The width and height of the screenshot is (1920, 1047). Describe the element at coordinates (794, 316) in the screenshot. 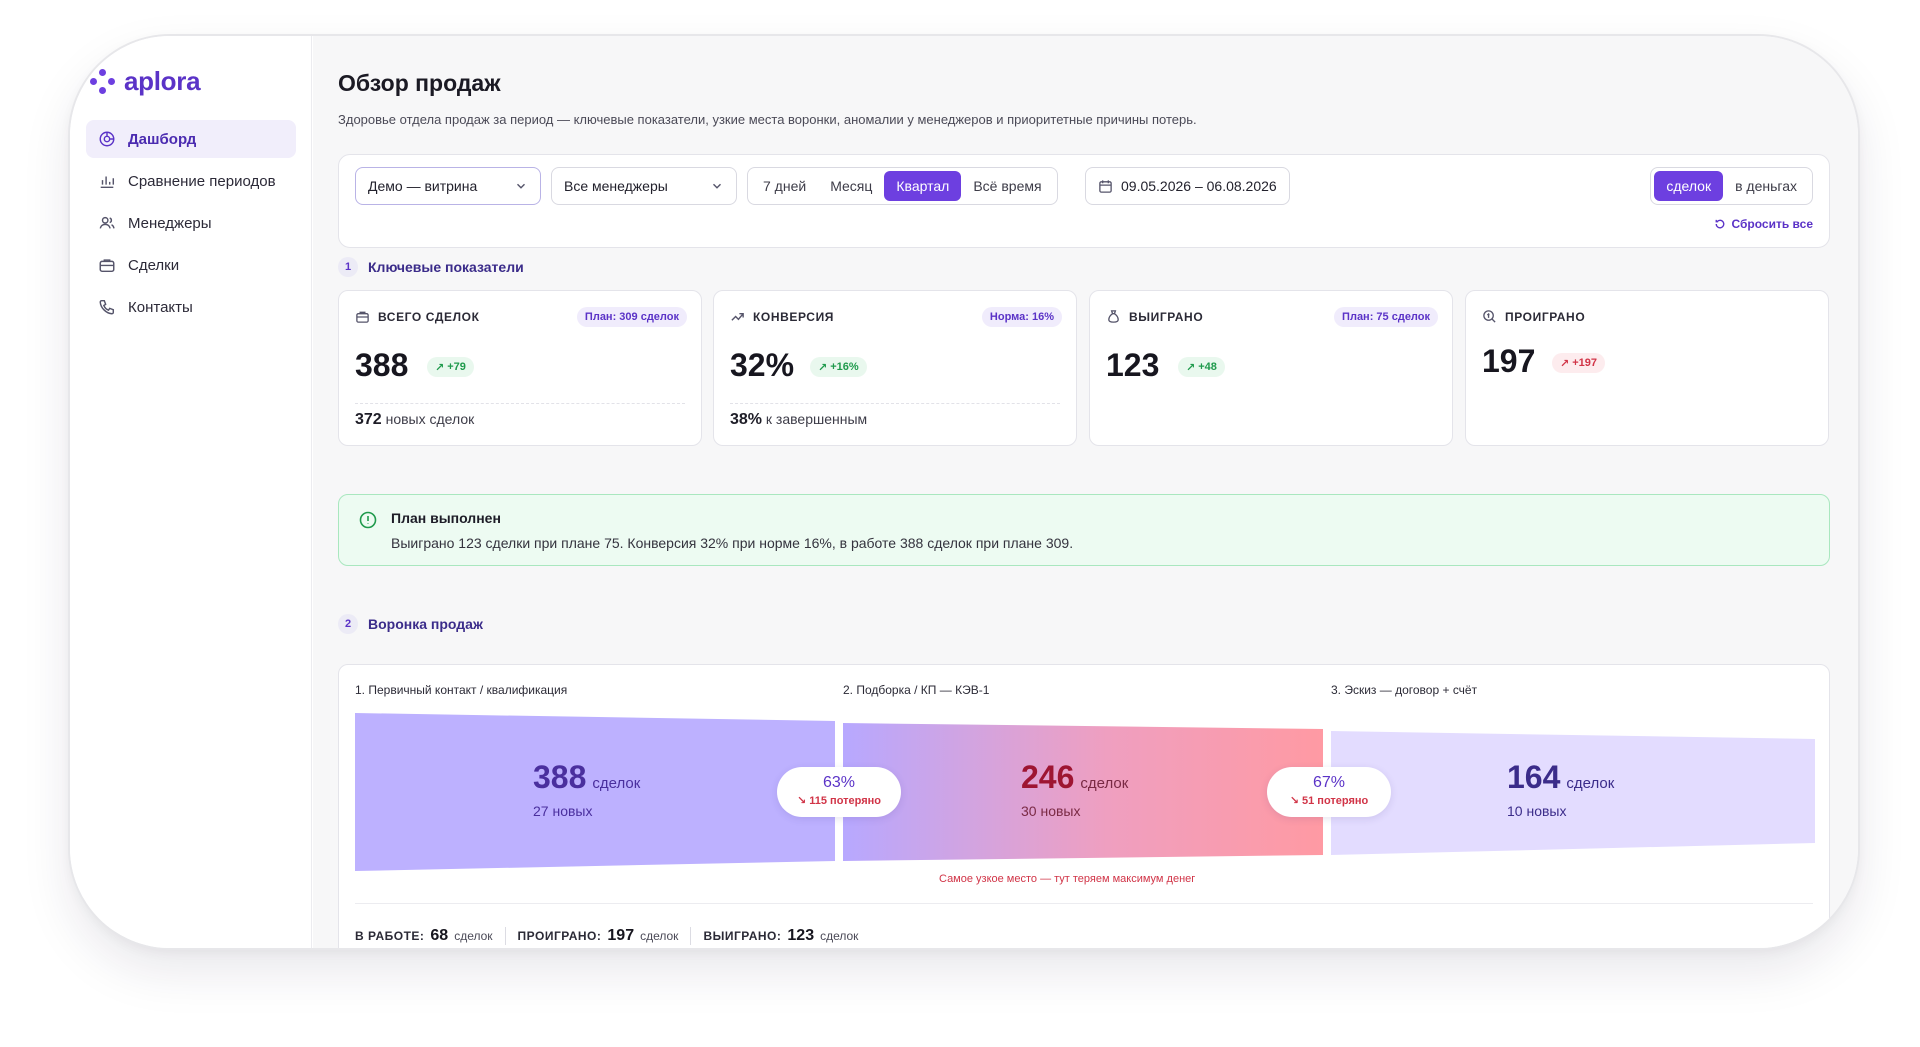

I see `kpi-title-text: КОНВЕРСИЯ` at that location.